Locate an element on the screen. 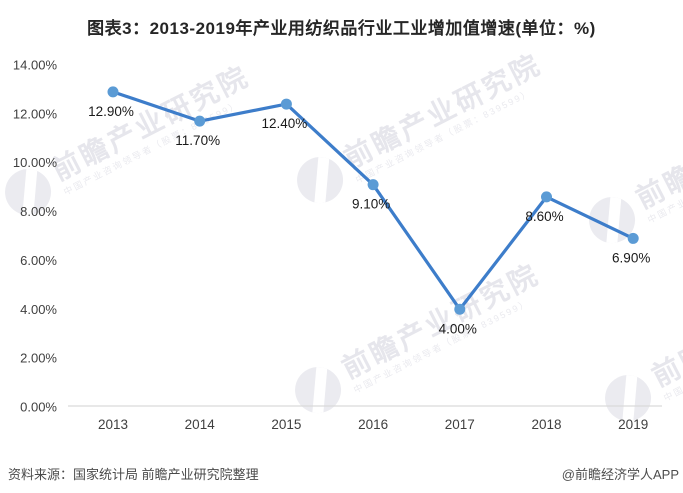 The image size is (683, 493). data-label: 8.60% is located at coordinates (544, 216).